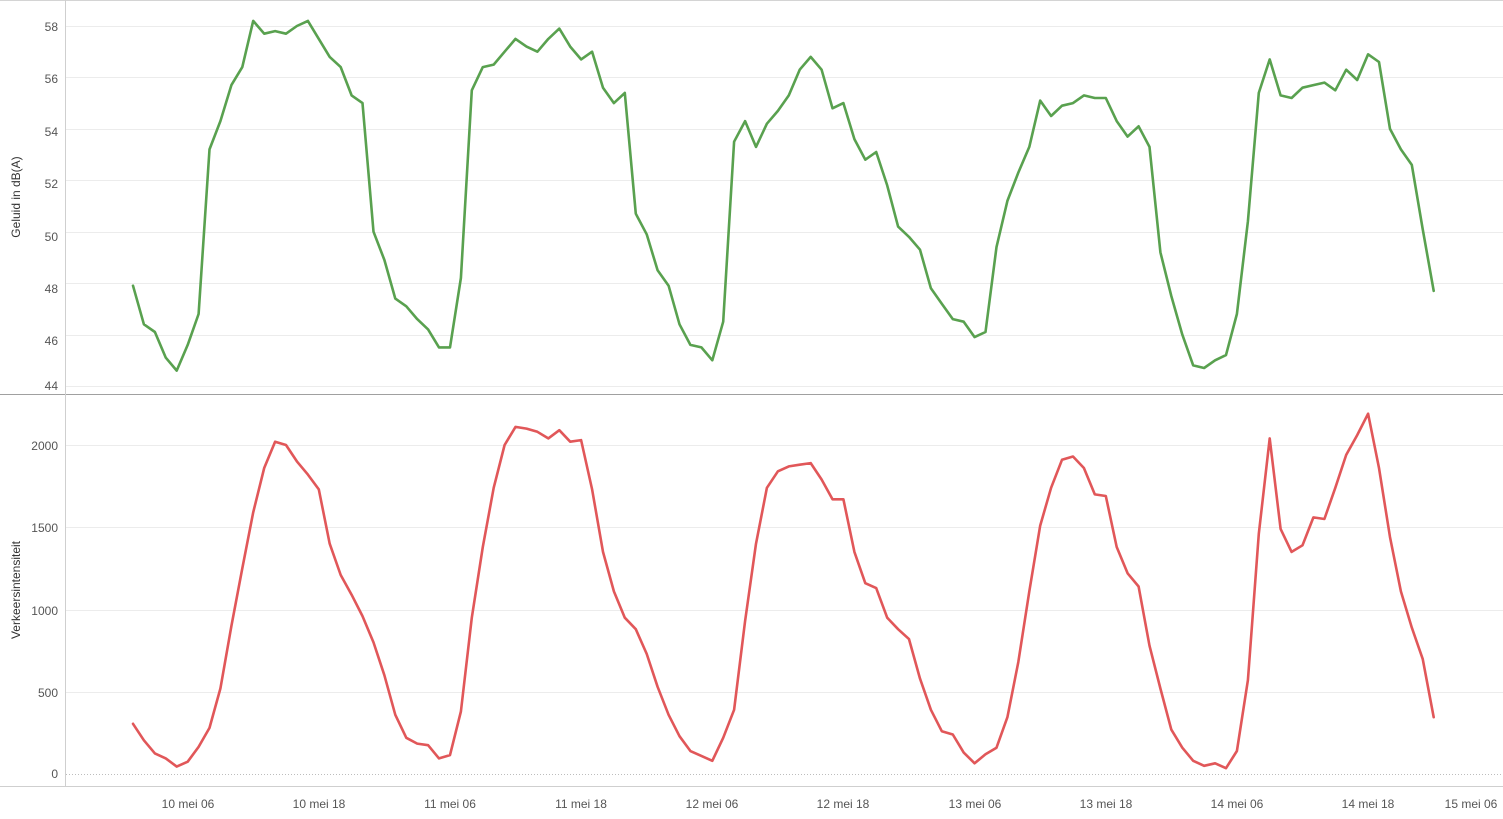  Describe the element at coordinates (48, 693) in the screenshot. I see `traffic-y-tick-label: 500` at that location.